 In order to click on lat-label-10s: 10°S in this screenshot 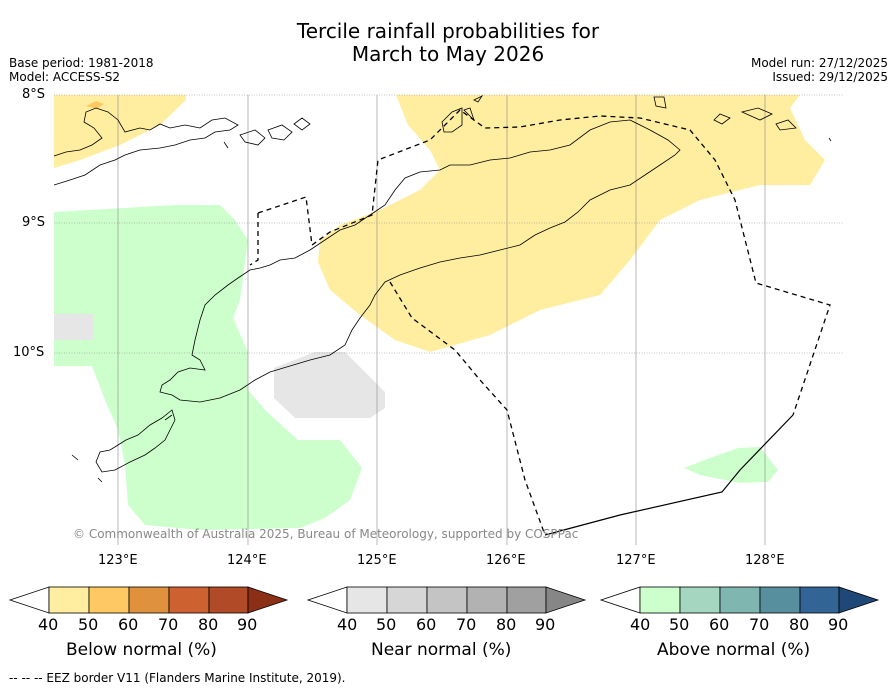, I will do `click(29, 352)`.